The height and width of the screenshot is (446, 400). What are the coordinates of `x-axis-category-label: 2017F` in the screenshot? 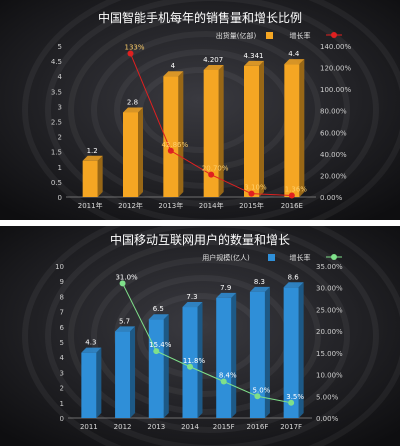 It's located at (291, 427).